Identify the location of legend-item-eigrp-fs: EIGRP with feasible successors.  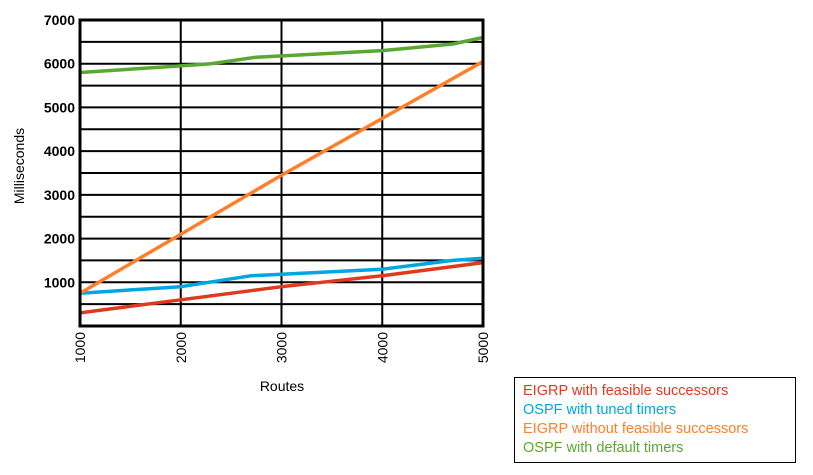
(659, 391).